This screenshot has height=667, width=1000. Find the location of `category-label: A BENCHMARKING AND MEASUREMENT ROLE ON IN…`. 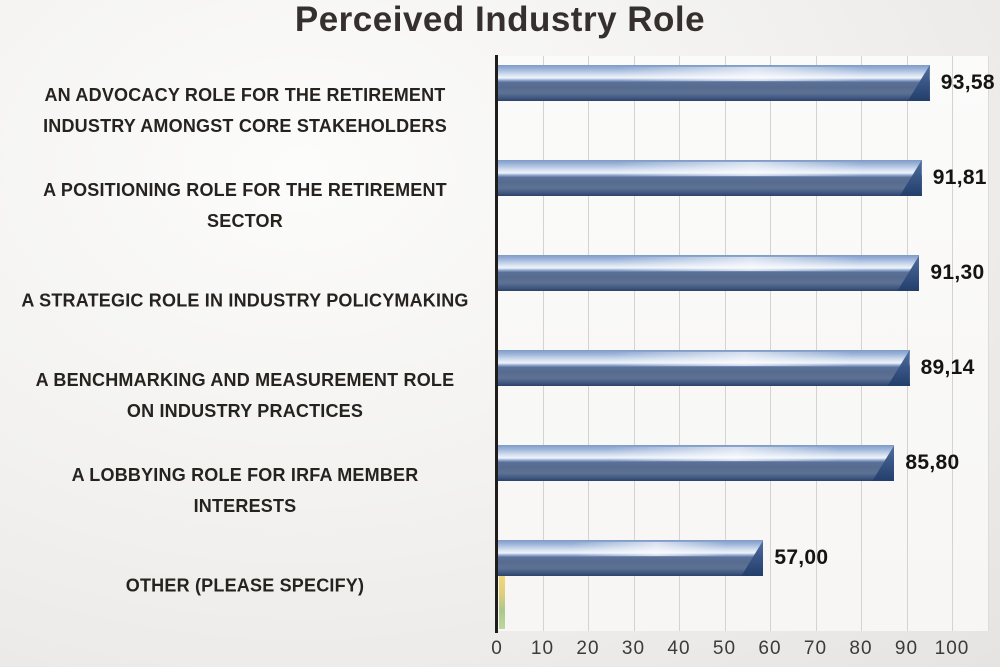

category-label: A BENCHMARKING AND MEASUREMENT ROLE ON IN… is located at coordinates (245, 396).